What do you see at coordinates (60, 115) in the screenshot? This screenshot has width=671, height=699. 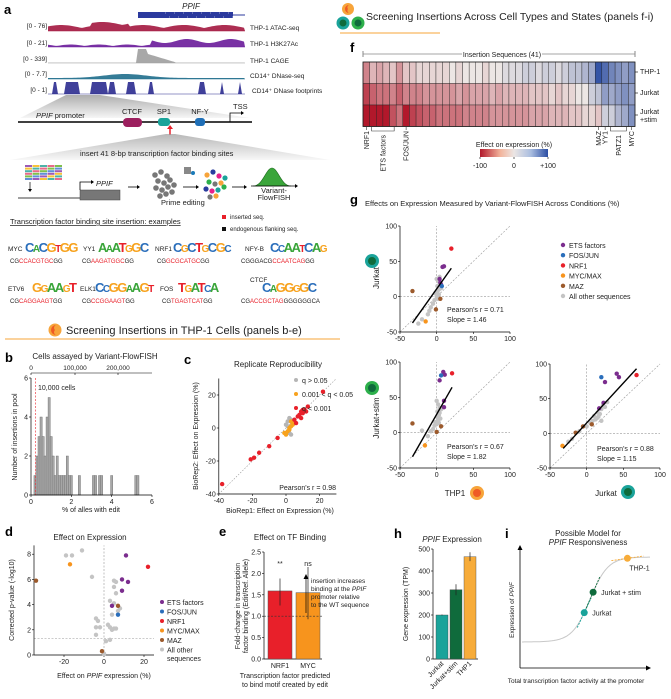 I see `promoter-label: PPIF promoter` at bounding box center [60, 115].